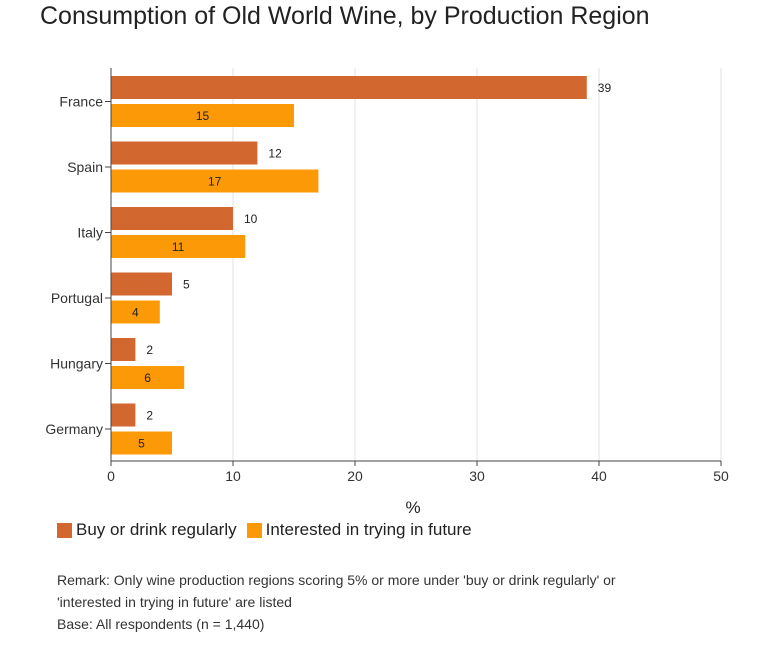  I want to click on legend-swatch-interested-future, so click(254, 530).